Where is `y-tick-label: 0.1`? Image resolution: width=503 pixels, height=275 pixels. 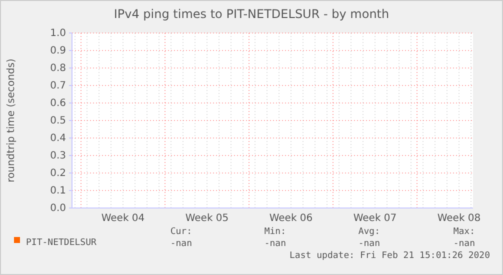
y-tick-label: 0.1 is located at coordinates (58, 191).